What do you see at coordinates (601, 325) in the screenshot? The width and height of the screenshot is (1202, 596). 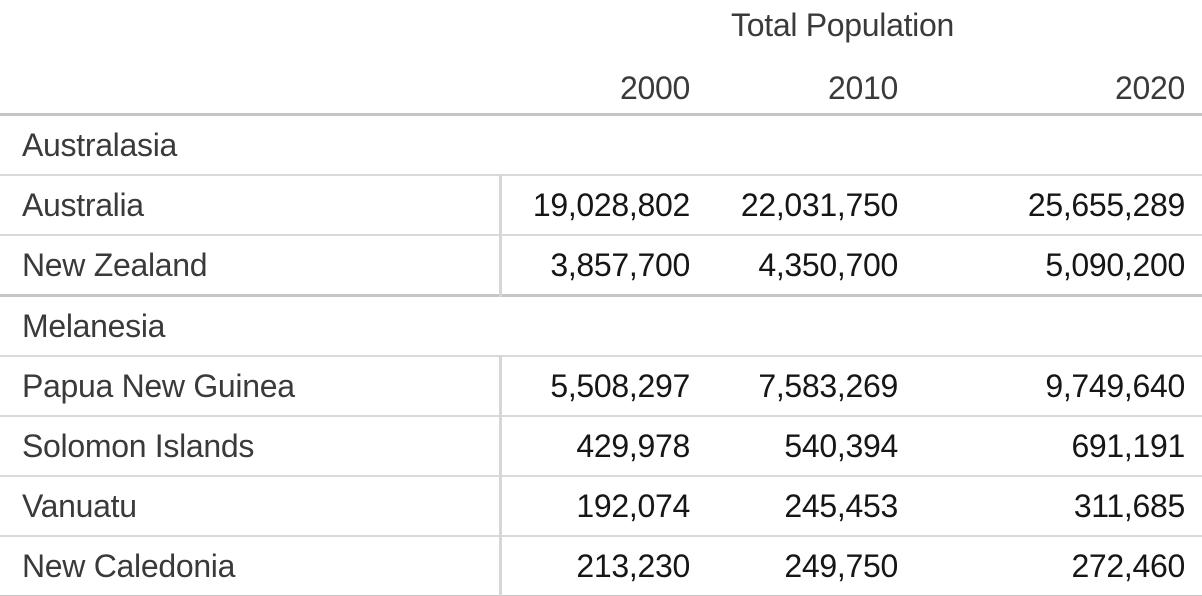 I see `region-row-melanesia: Melanesia` at bounding box center [601, 325].